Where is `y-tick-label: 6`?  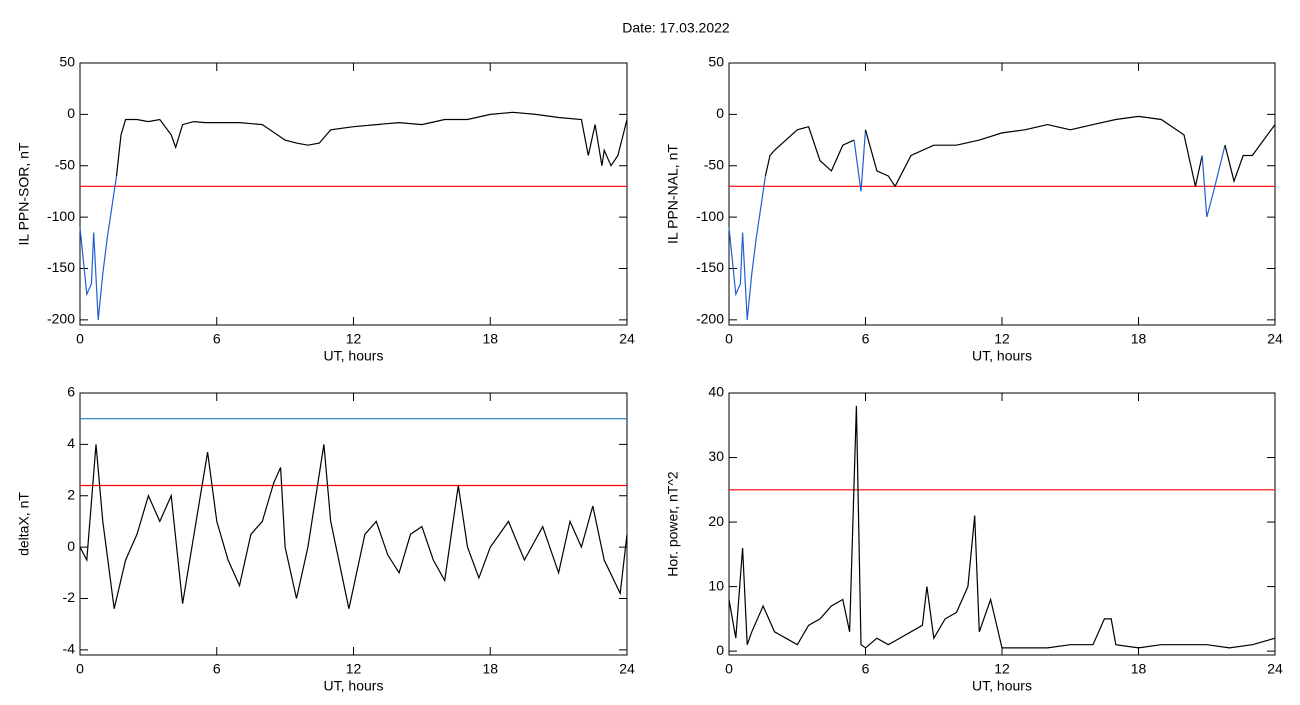
y-tick-label: 6 is located at coordinates (71, 392).